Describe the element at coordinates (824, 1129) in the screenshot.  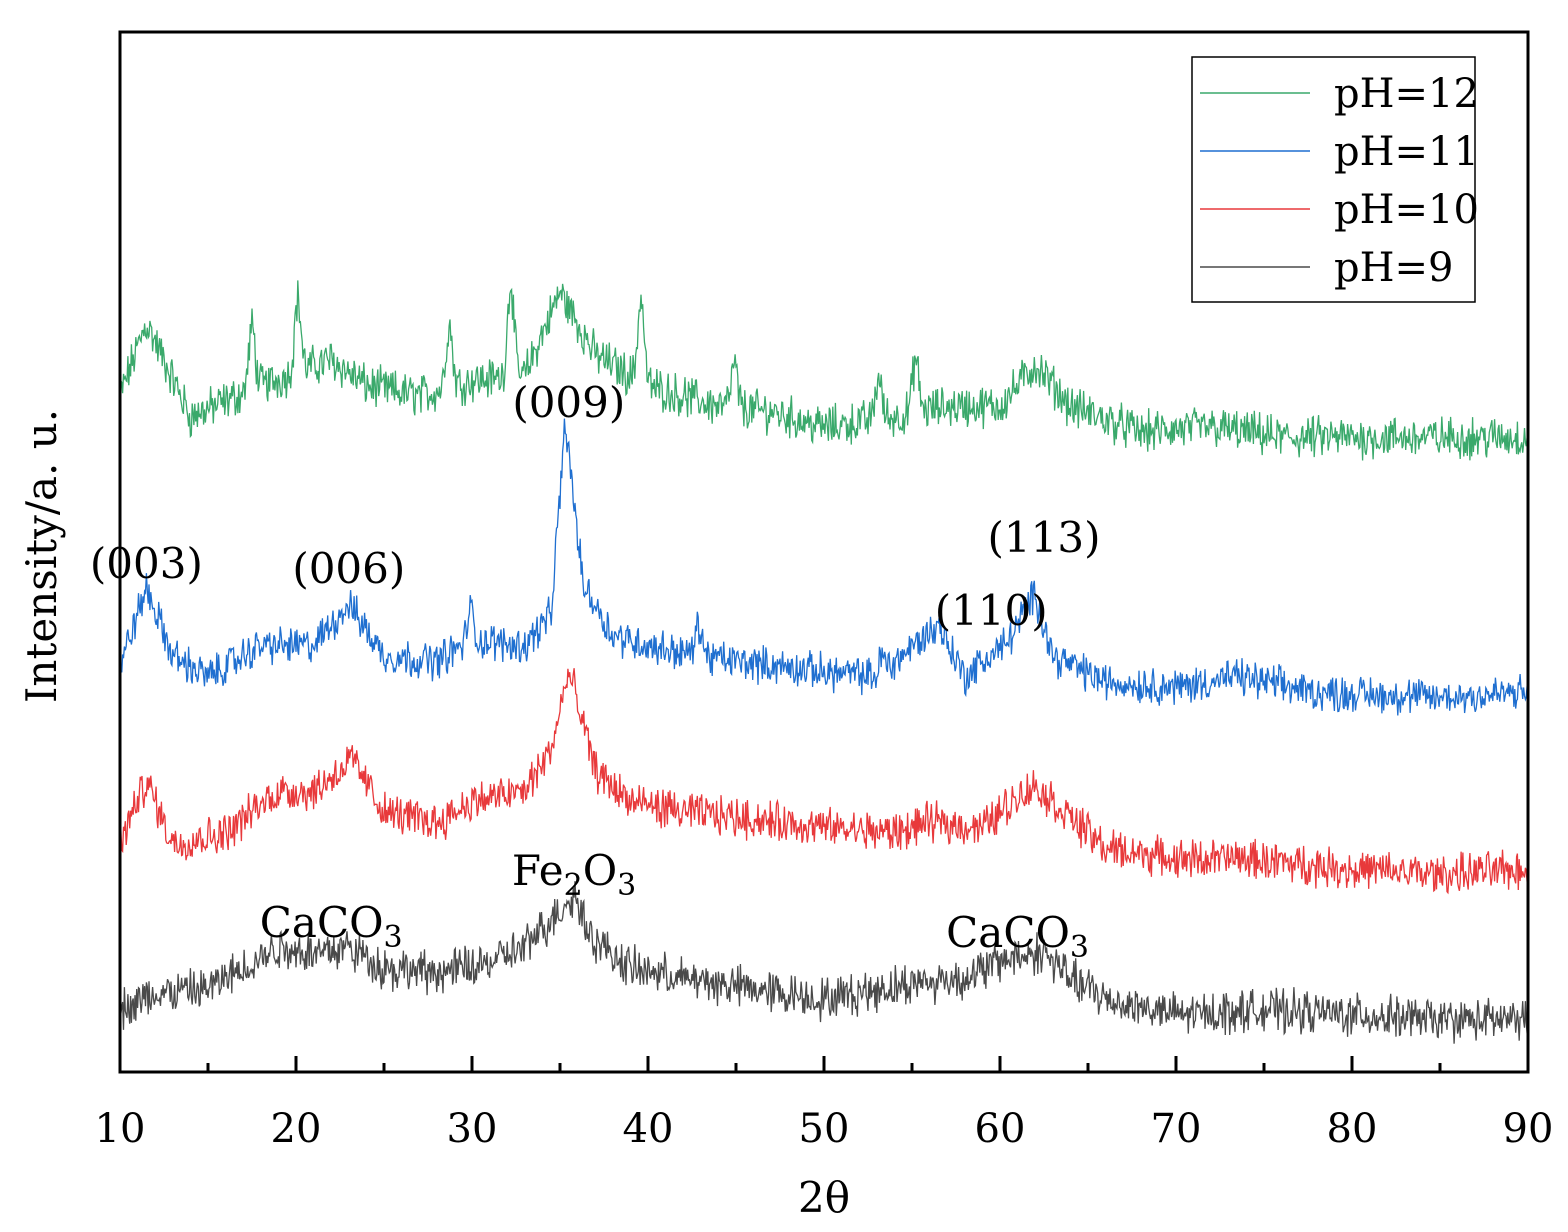
I see `x-tick-label-50: 50` at that location.